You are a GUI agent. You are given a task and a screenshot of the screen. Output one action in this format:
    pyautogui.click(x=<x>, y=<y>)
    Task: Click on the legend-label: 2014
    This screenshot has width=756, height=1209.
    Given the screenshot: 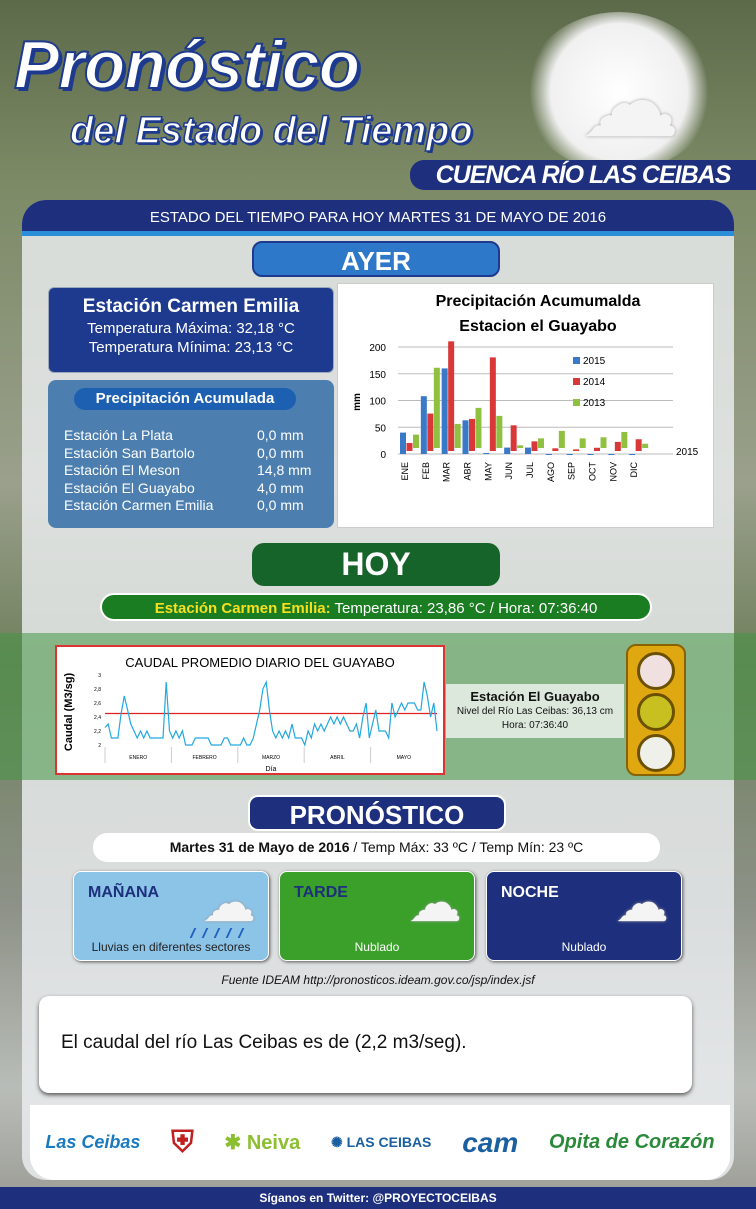 What is the action you would take?
    pyautogui.click(x=594, y=382)
    